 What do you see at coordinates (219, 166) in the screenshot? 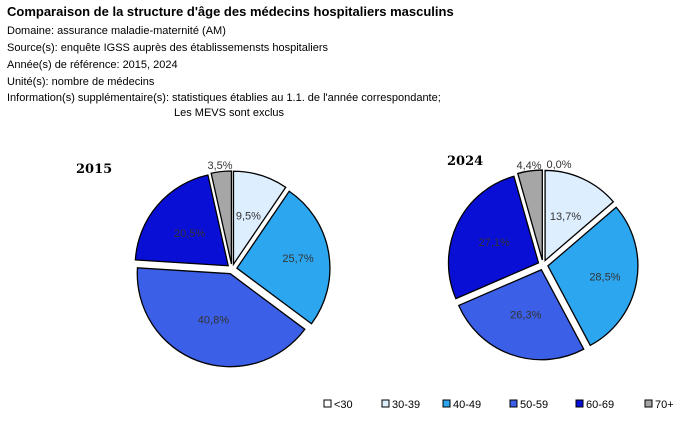
I see `data-label-70+: 3,5%` at bounding box center [219, 166].